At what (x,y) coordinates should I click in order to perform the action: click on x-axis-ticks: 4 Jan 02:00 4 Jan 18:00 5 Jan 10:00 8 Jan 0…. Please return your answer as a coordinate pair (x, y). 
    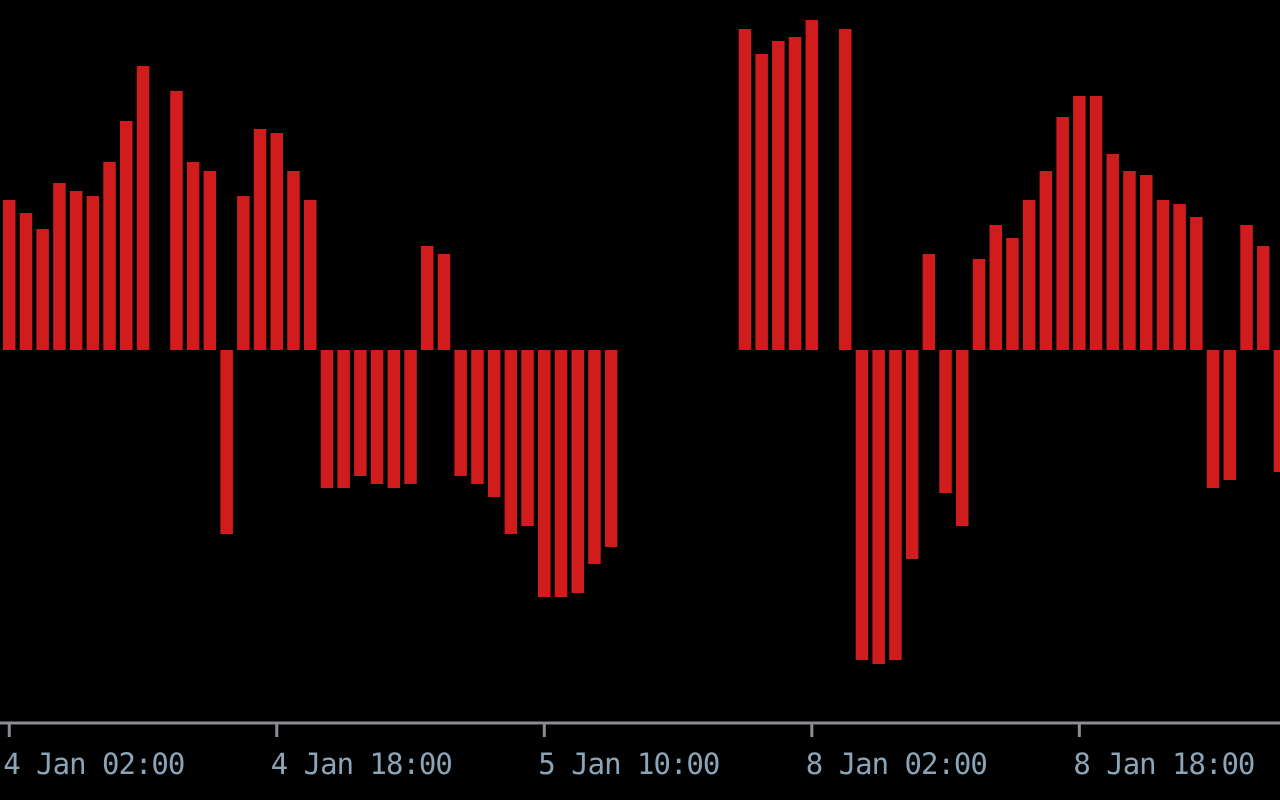
    Looking at the image, I should click on (629, 752).